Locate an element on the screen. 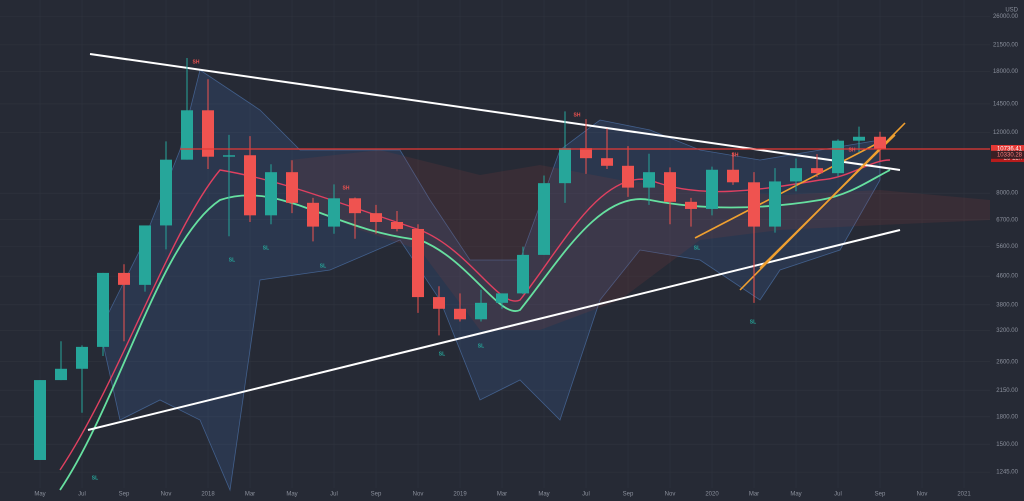  y-tick-label: 12000.00 is located at coordinates (1006, 133).